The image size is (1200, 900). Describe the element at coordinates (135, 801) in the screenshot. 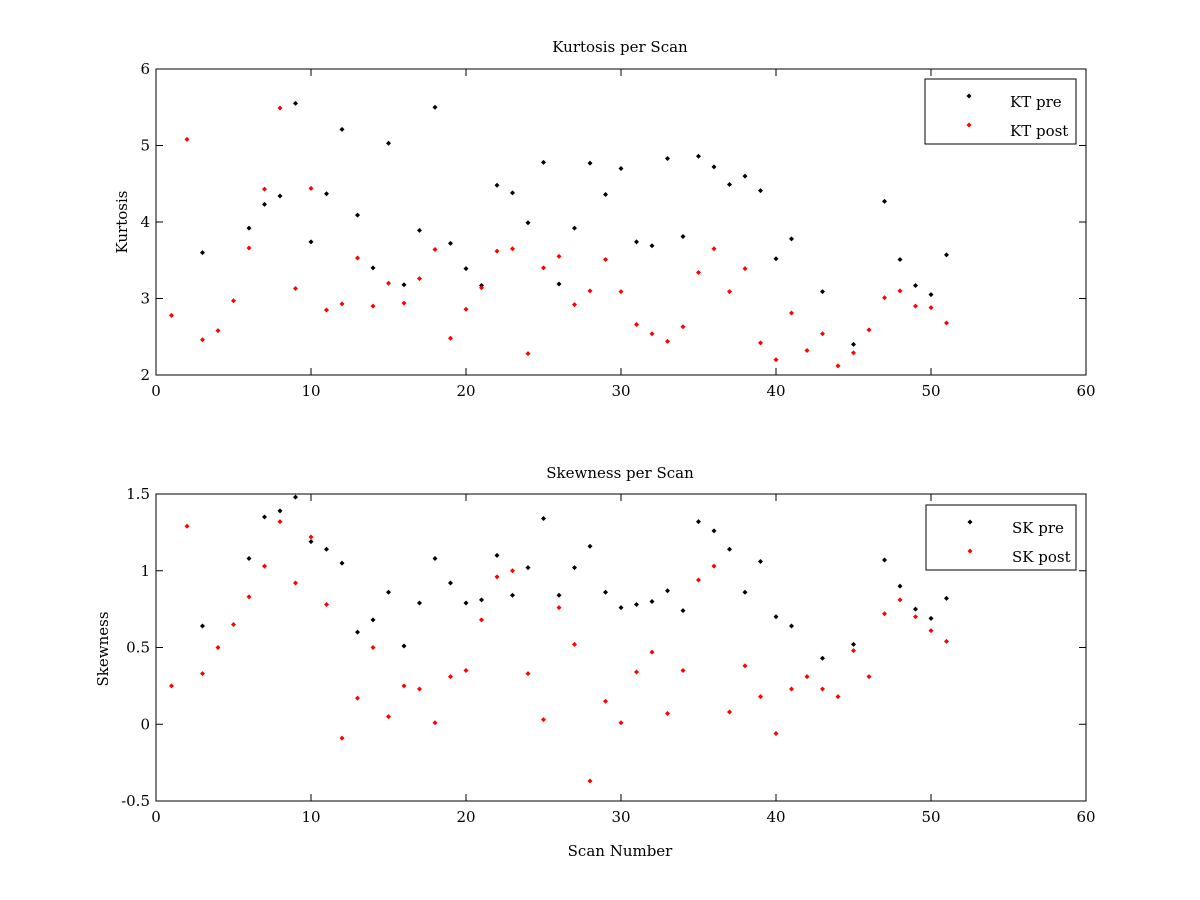

I see `skewness-y-tick-label: -0.5` at that location.